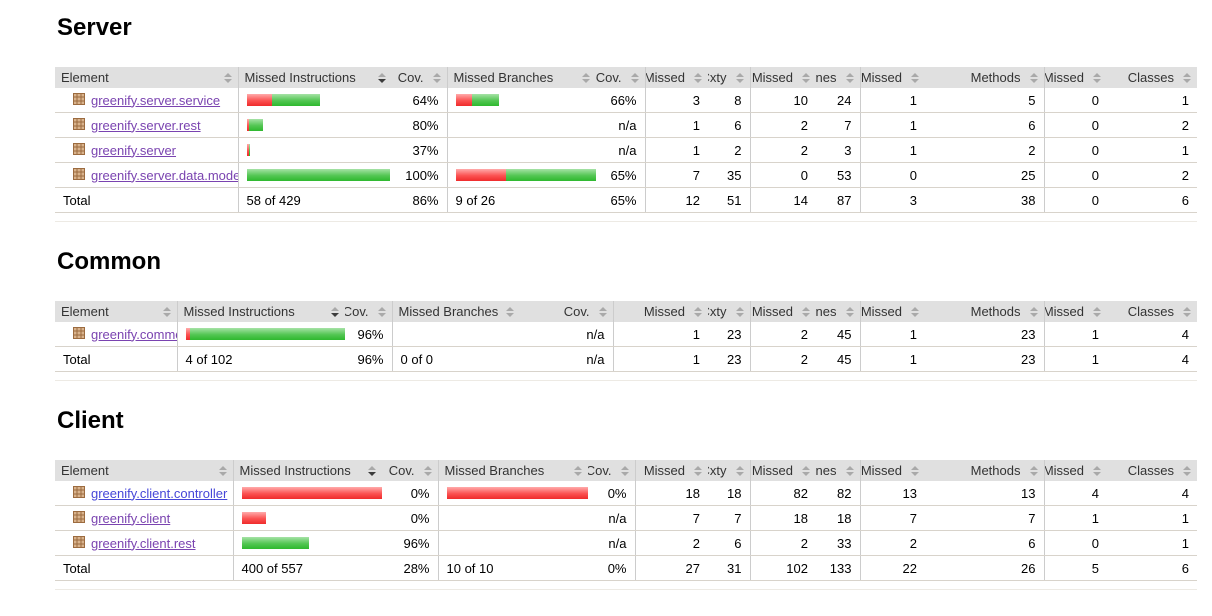  I want to click on column-header-label: Element, so click(85, 470).